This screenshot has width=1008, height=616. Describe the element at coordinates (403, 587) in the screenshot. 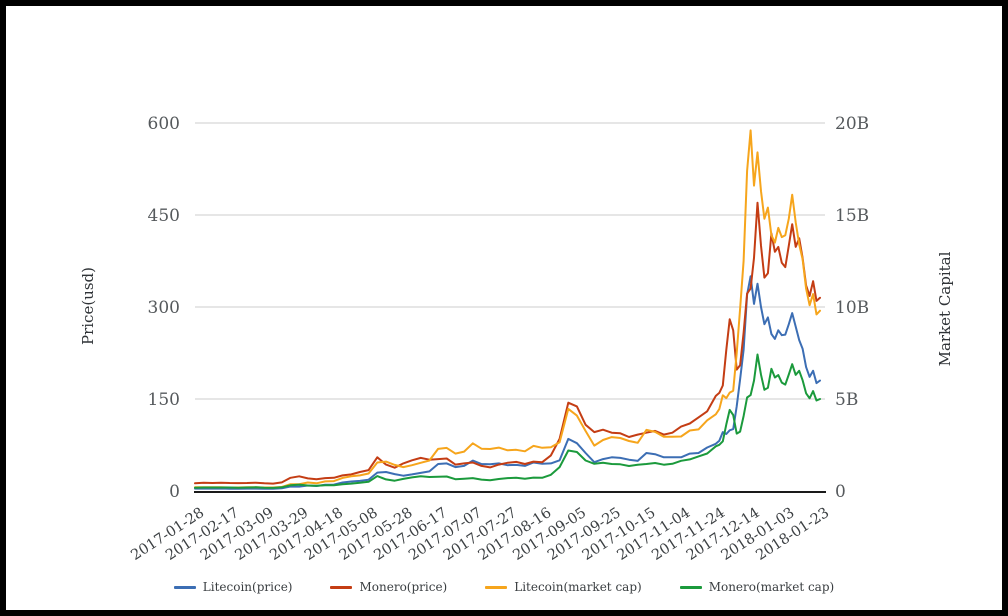

I see `legend-label: Monero(price)` at that location.